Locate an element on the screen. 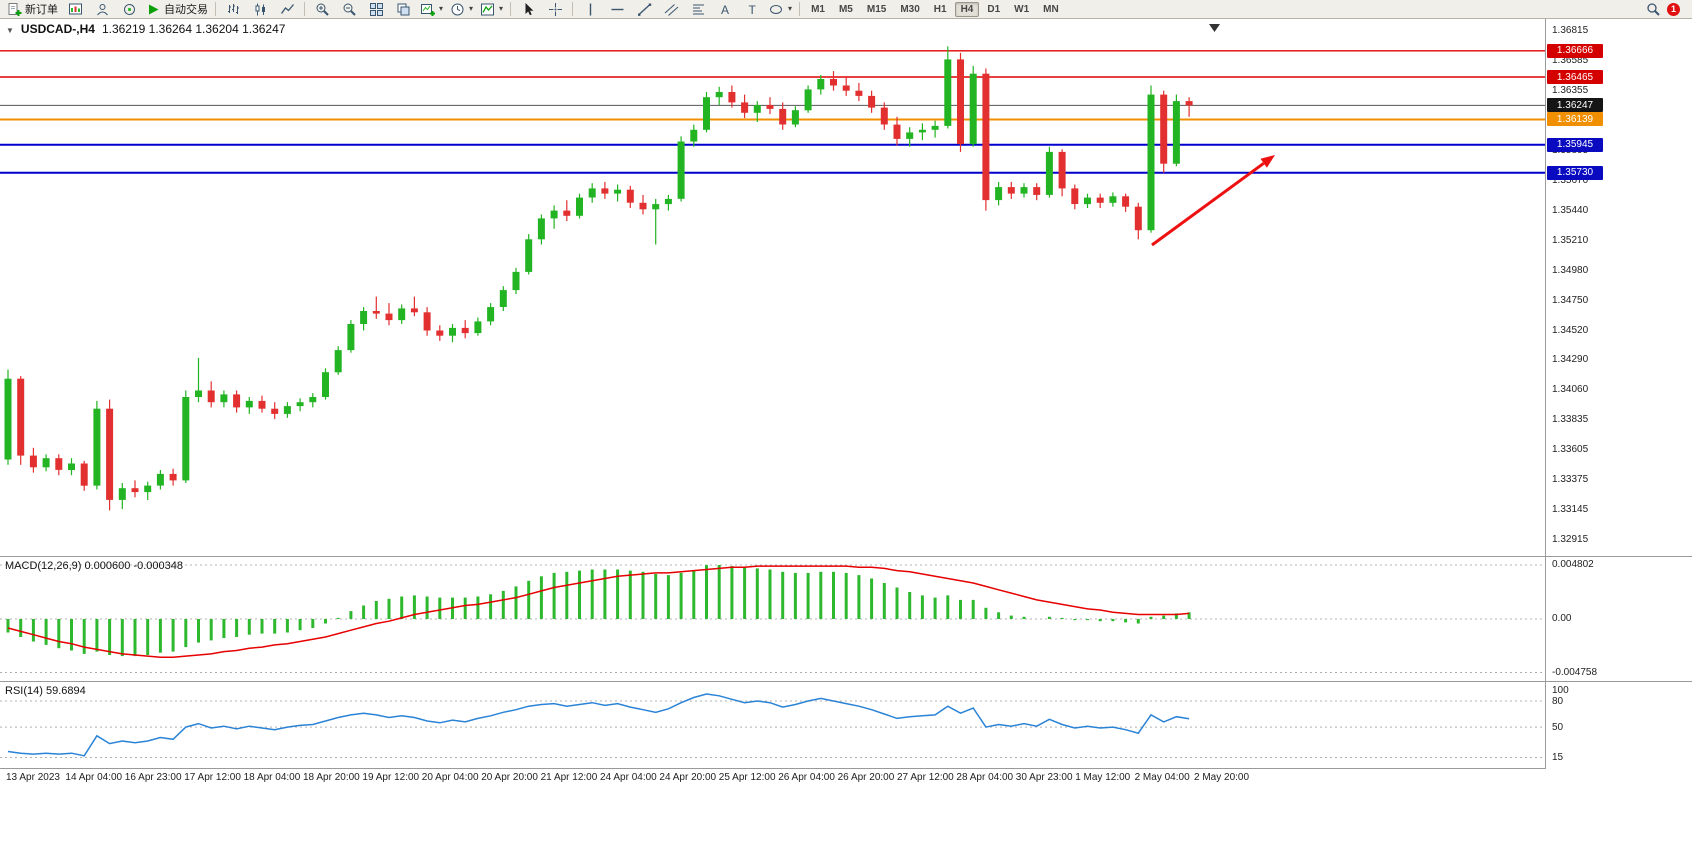 This screenshot has height=853, width=1692. zoom-in-button is located at coordinates (322, 9).